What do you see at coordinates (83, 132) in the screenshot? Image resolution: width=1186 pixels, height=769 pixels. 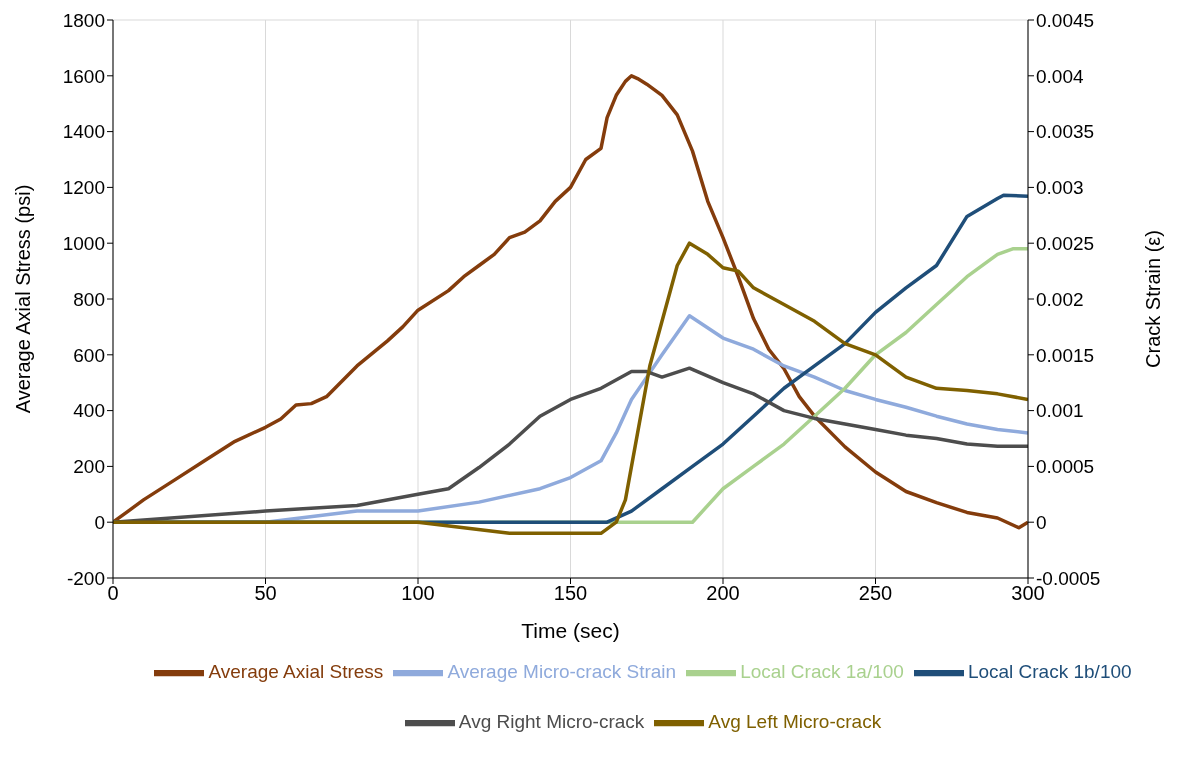 I see `y-tick-label: 1400` at bounding box center [83, 132].